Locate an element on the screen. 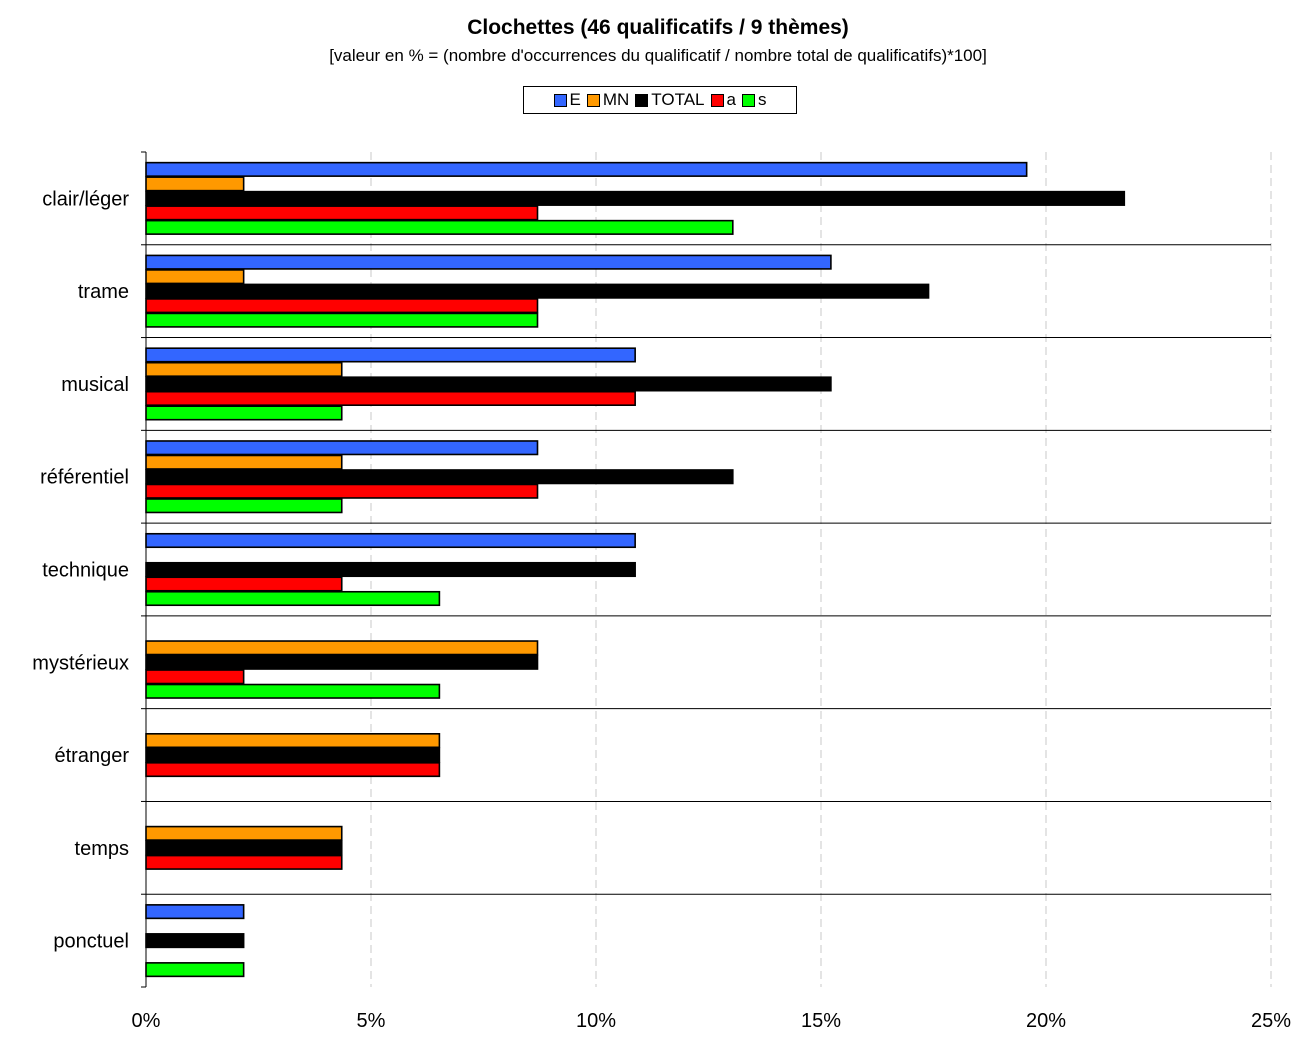  legend-label-s: s is located at coordinates (762, 99).